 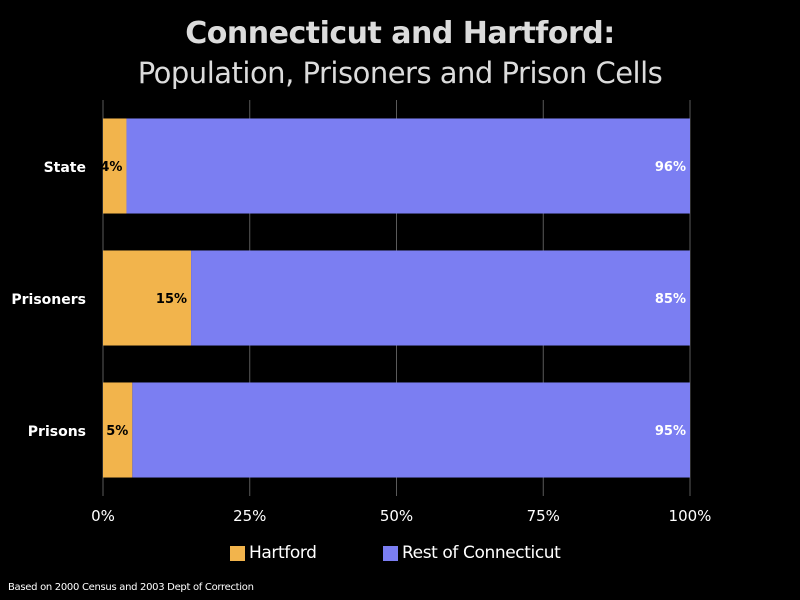 What do you see at coordinates (390, 553) in the screenshot?
I see `legend-swatch-rest-of-connecticut` at bounding box center [390, 553].